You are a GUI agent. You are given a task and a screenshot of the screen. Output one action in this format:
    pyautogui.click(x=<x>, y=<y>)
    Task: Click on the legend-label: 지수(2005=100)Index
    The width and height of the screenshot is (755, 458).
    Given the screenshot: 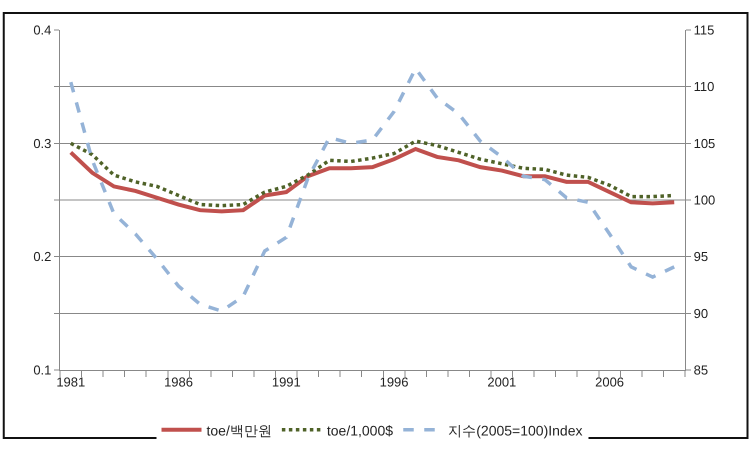 What is the action you would take?
    pyautogui.click(x=515, y=430)
    